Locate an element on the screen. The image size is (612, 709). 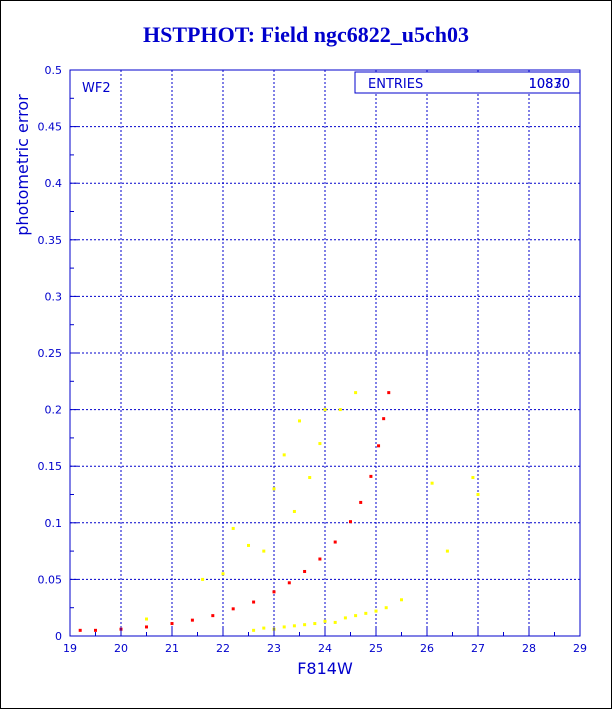
x-tick-label: 19 is located at coordinates (70, 648).